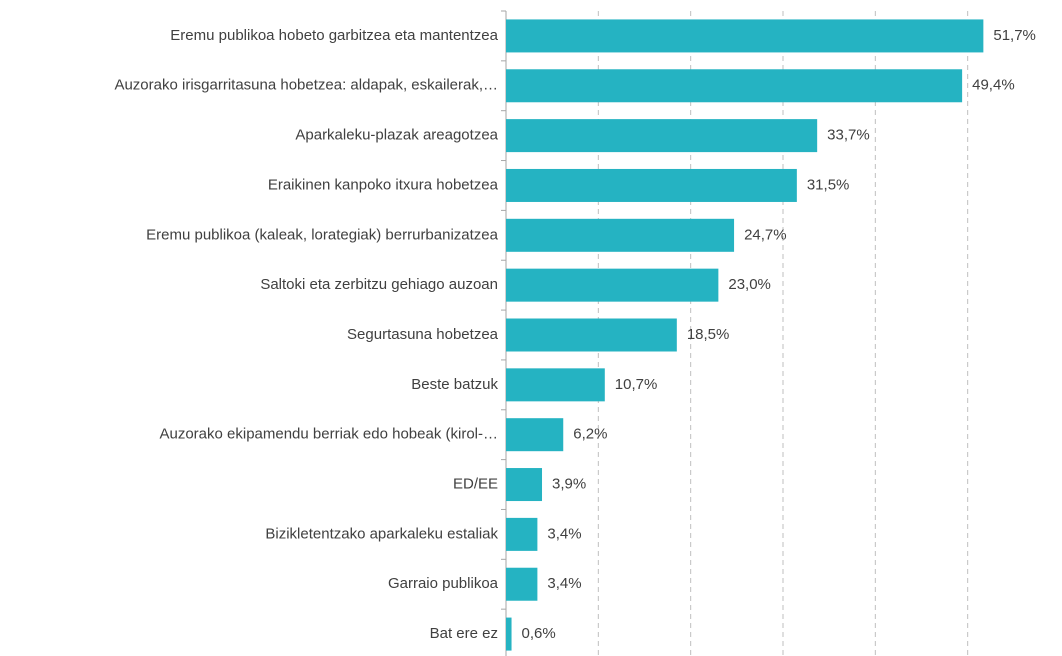  I want to click on data-label: 51,7%, so click(1014, 35).